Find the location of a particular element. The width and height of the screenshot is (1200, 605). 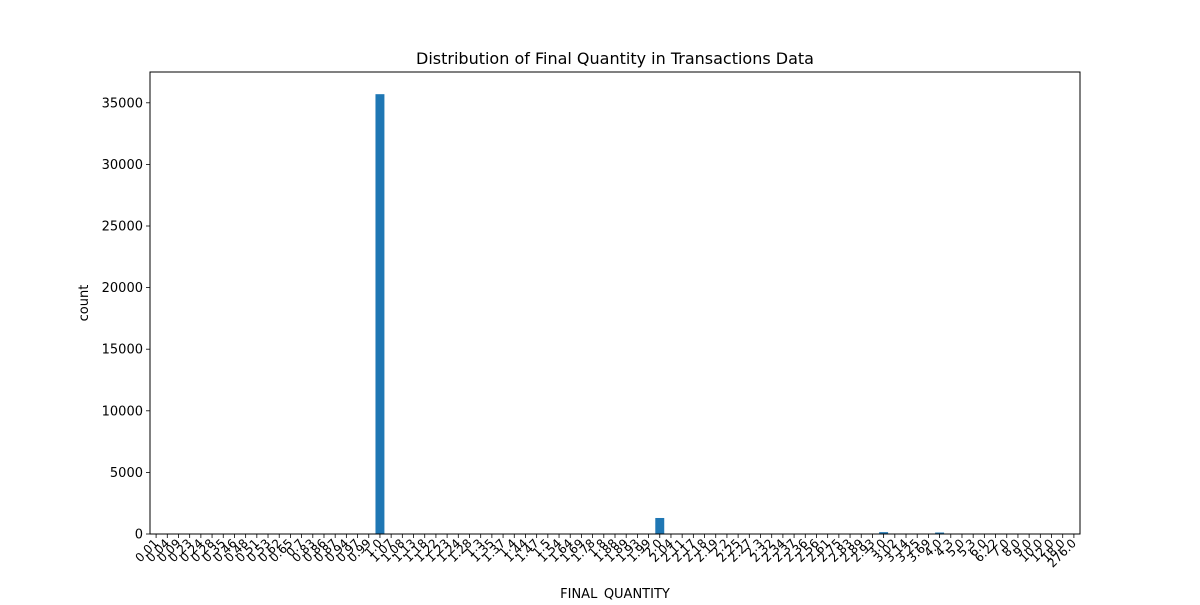

y-axis: 0 5000 10000 15000 20000 25000 30000 35000 is located at coordinates (126, 319).